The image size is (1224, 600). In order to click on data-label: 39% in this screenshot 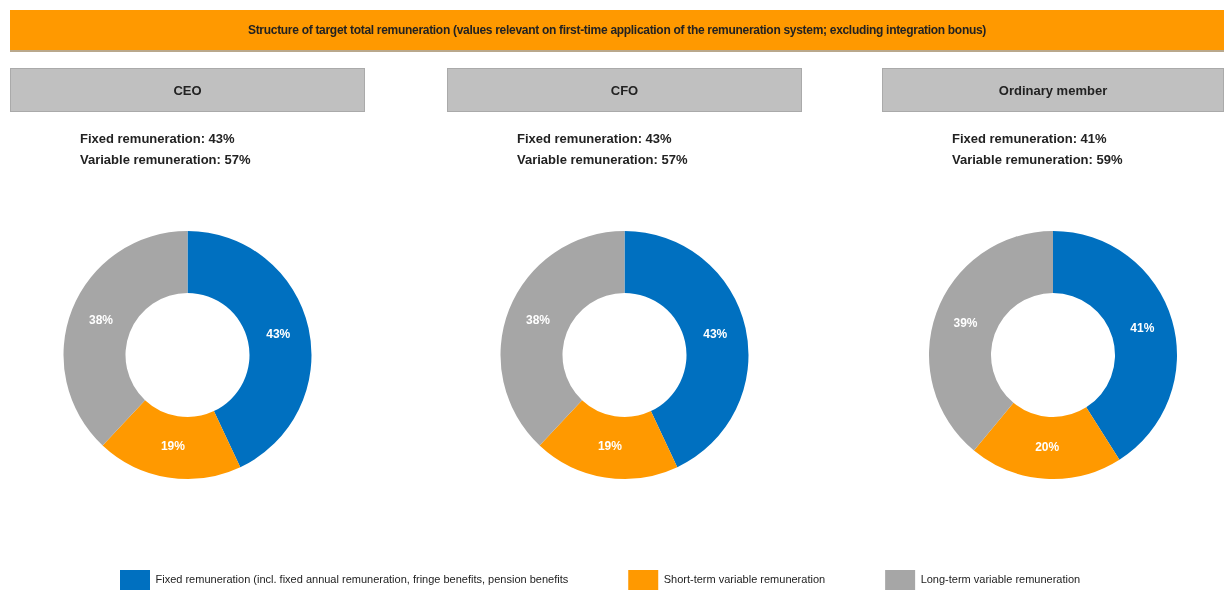, I will do `click(965, 322)`.